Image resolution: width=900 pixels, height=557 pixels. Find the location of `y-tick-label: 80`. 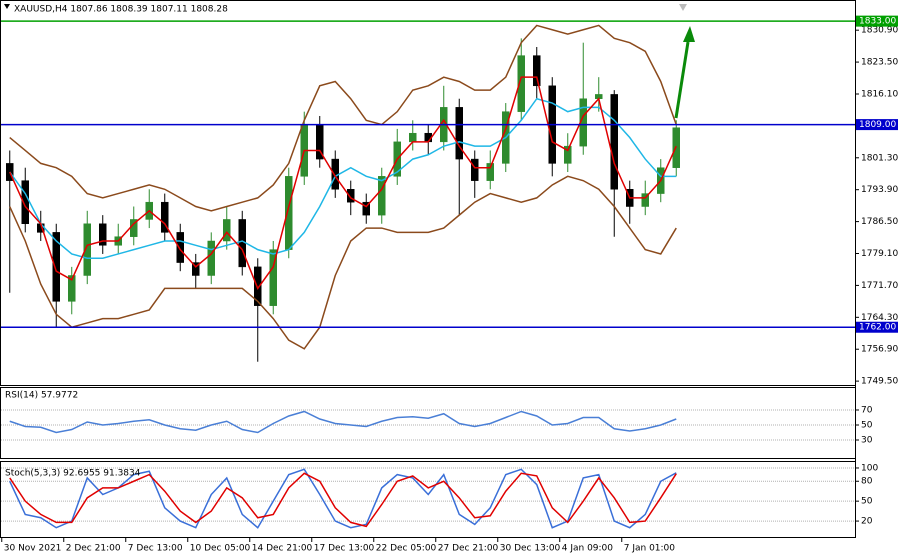

y-tick-label: 80 is located at coordinates (867, 482).